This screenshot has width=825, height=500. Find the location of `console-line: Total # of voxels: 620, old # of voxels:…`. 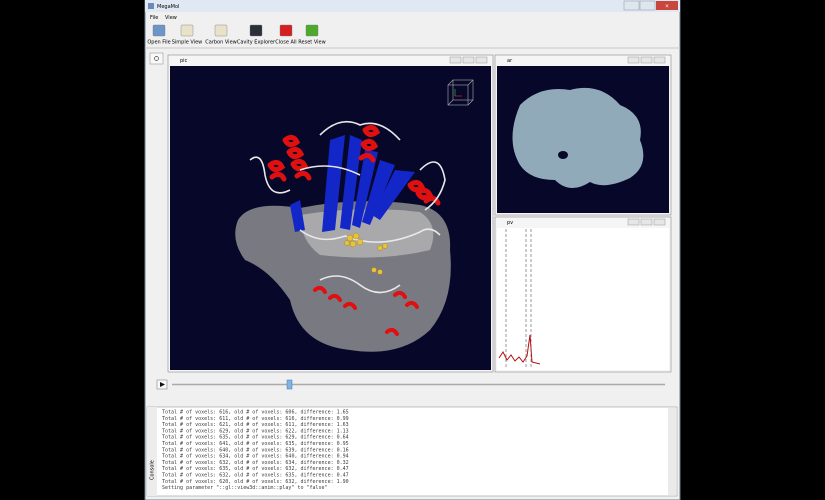

console-line: Total # of voxels: 620, old # of voxels:… is located at coordinates (255, 482).